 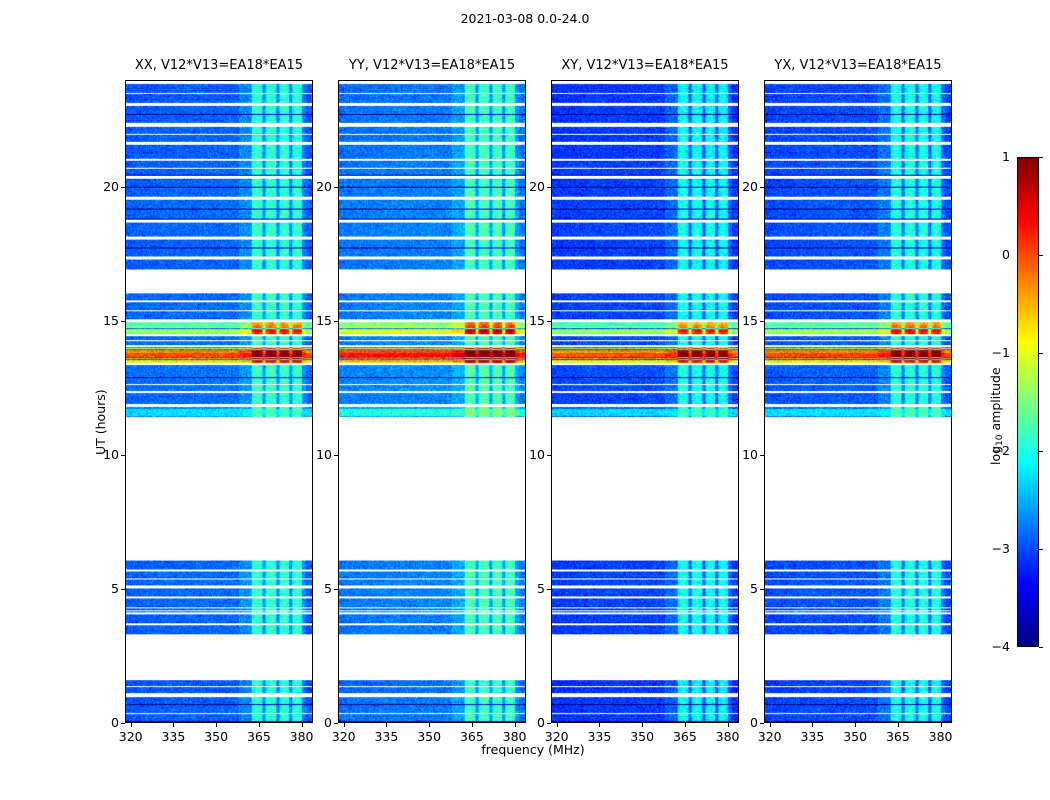 I want to click on colorbar-tick-label--4: −4, so click(x=1000, y=646).